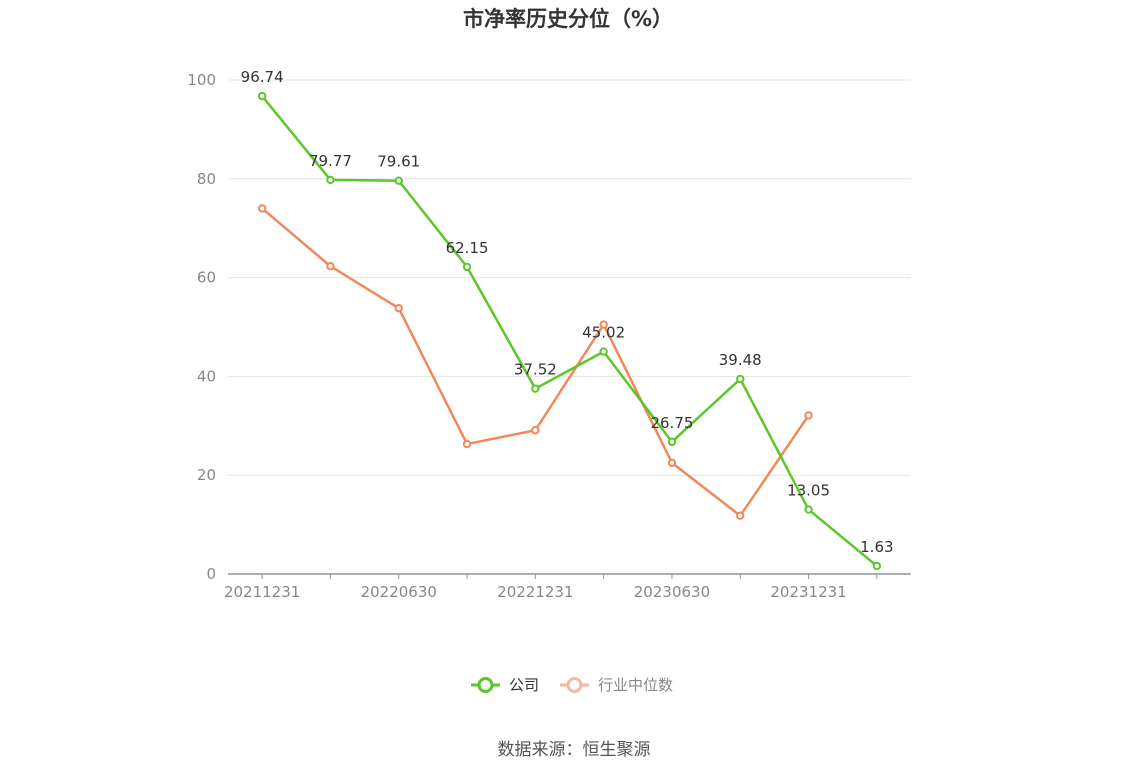 The image size is (1148, 776). Describe the element at coordinates (399, 592) in the screenshot. I see `x-tick-label-20220630: 20220630` at that location.